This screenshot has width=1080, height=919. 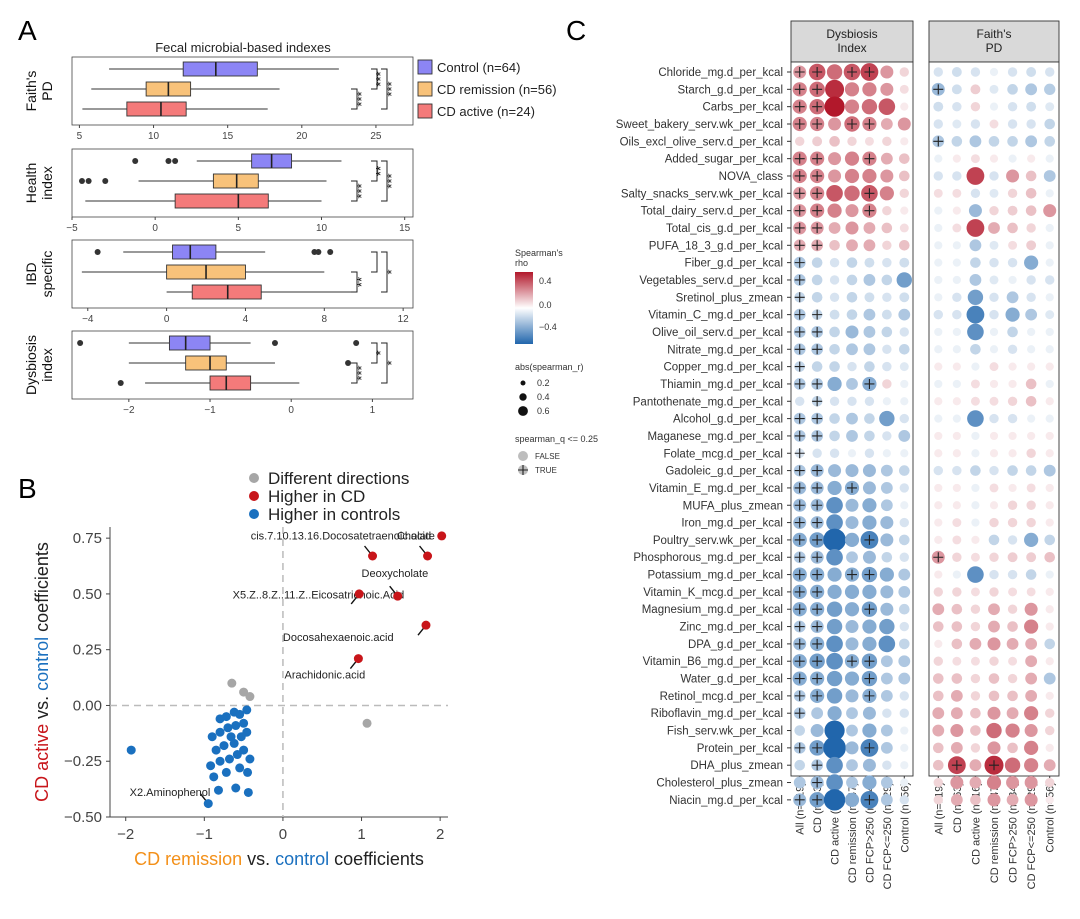 What do you see at coordinates (716, 489) in the screenshot?
I see `panel-c-row-label: Vitamin_E_mg.d_per_kcal` at bounding box center [716, 489].